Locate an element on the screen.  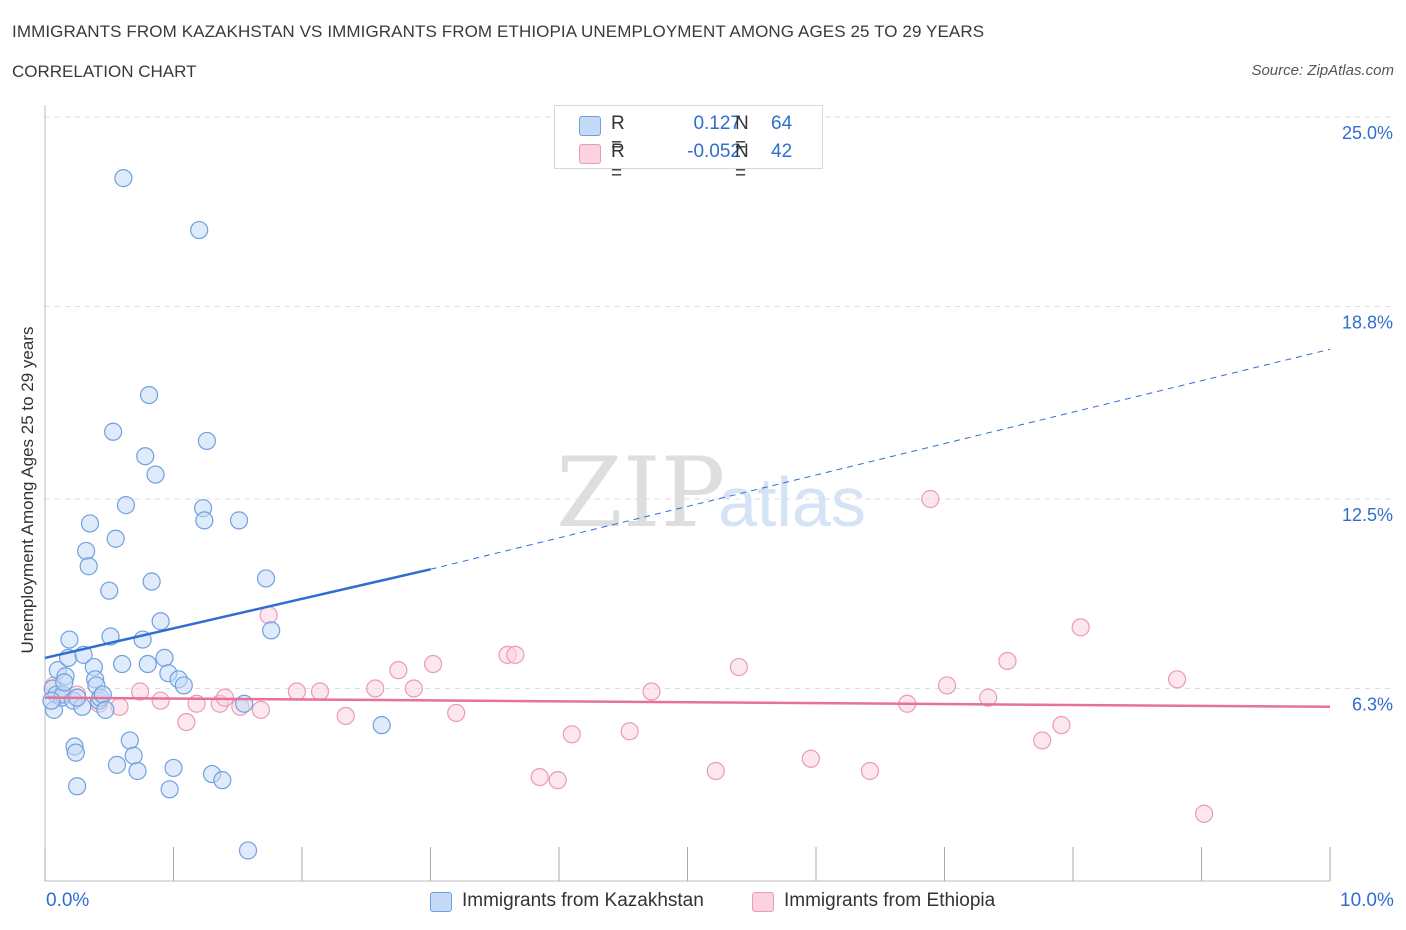
chart-subtitle: CORRELATION CHART is located at coordinates (104, 71).